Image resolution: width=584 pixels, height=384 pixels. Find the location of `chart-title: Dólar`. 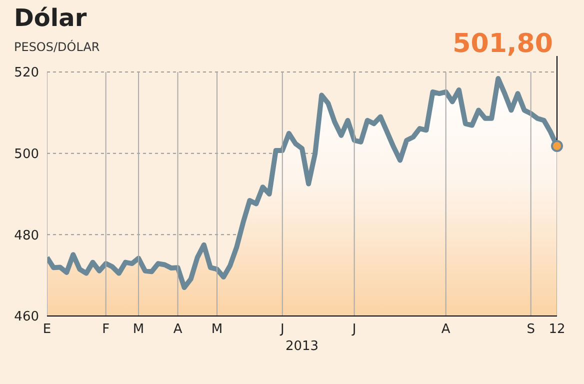

chart-title: Dólar is located at coordinates (50, 18).